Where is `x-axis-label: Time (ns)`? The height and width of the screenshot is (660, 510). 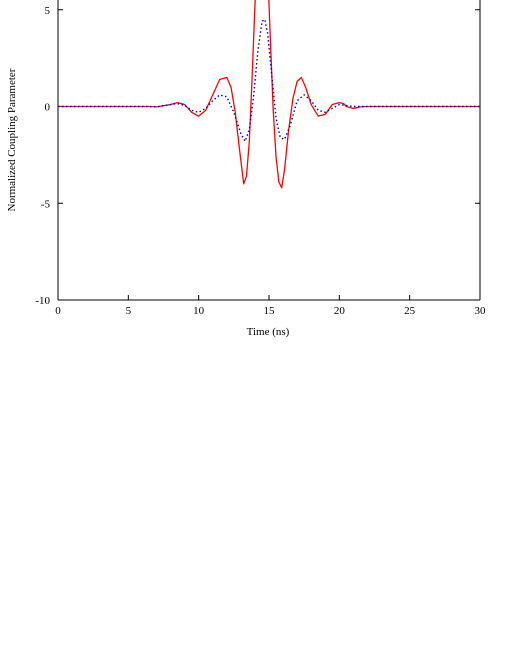 x-axis-label: Time (ns) is located at coordinates (268, 332).